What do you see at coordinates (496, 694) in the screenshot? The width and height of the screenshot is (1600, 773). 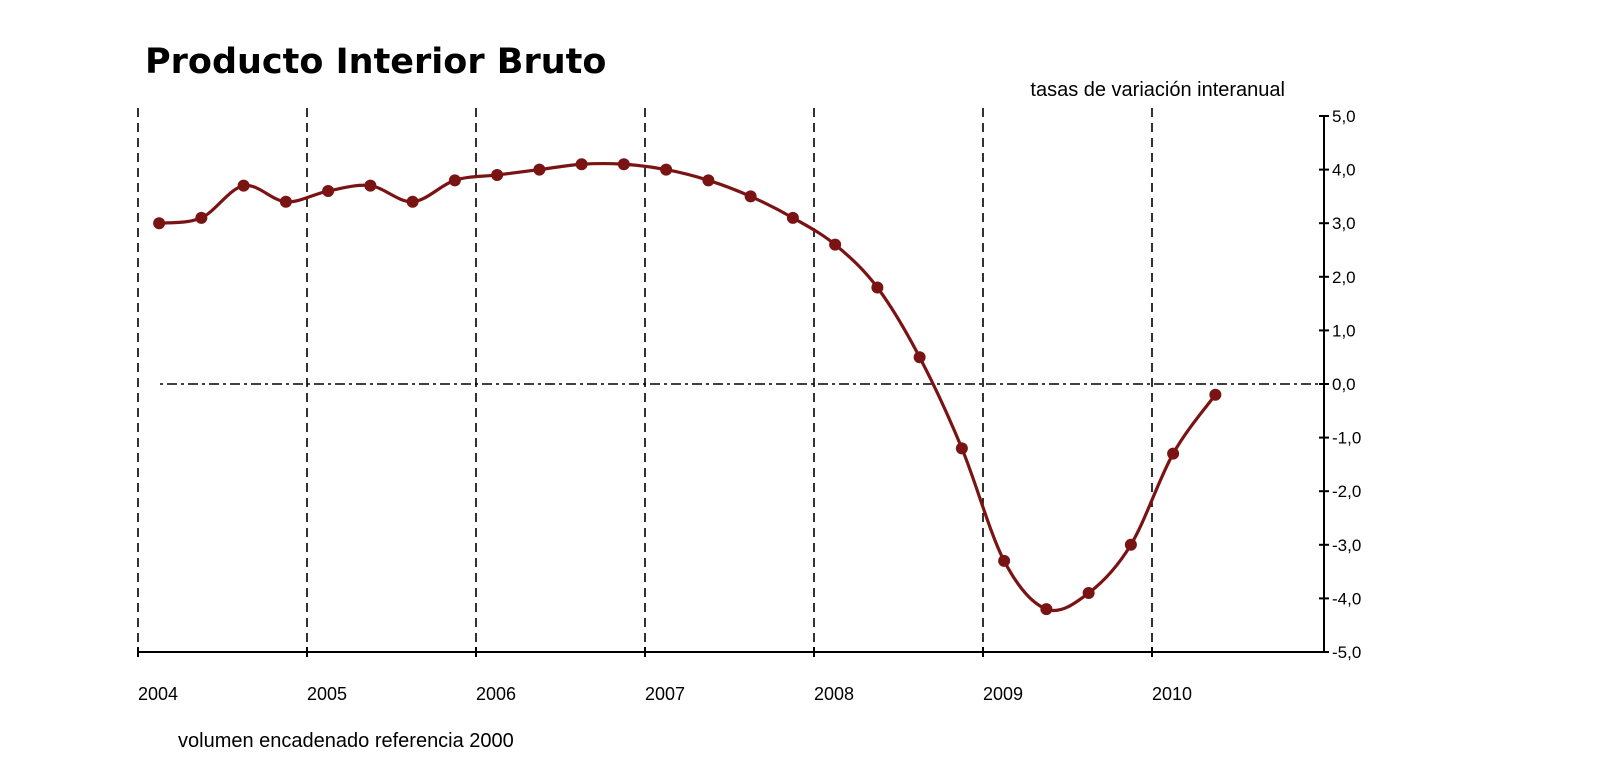 I see `x-tick-label: 2006` at bounding box center [496, 694].